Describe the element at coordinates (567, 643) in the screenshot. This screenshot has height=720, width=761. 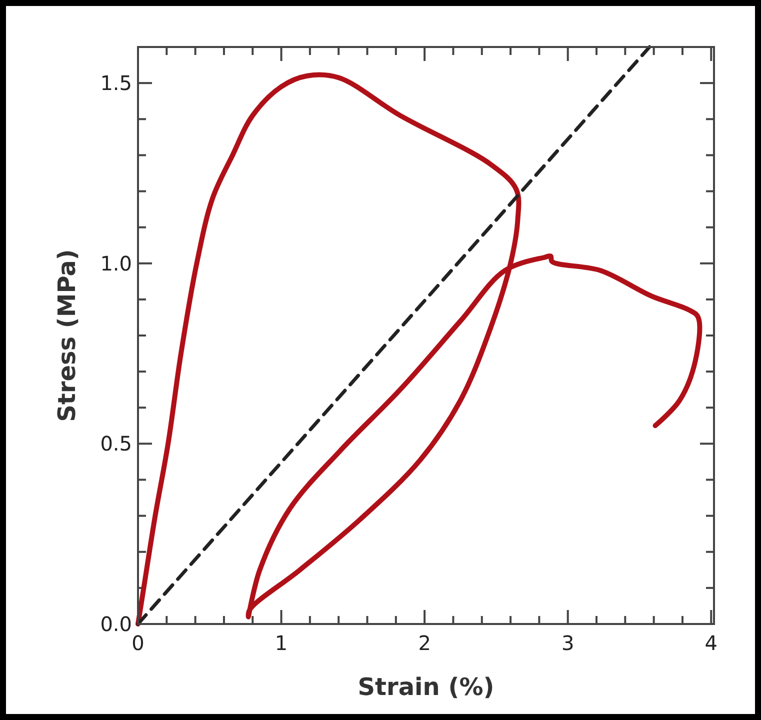
I see `x-tick-label: 3` at that location.